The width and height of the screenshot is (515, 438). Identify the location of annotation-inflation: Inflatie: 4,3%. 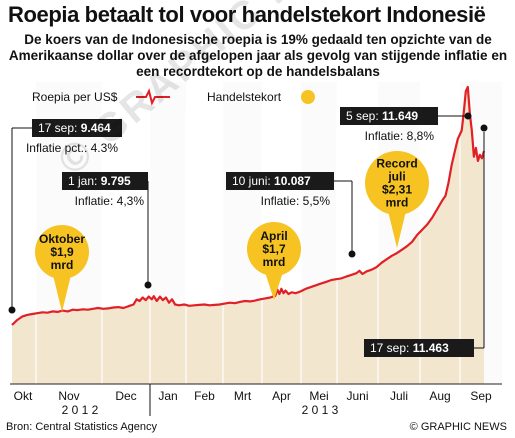
(110, 201).